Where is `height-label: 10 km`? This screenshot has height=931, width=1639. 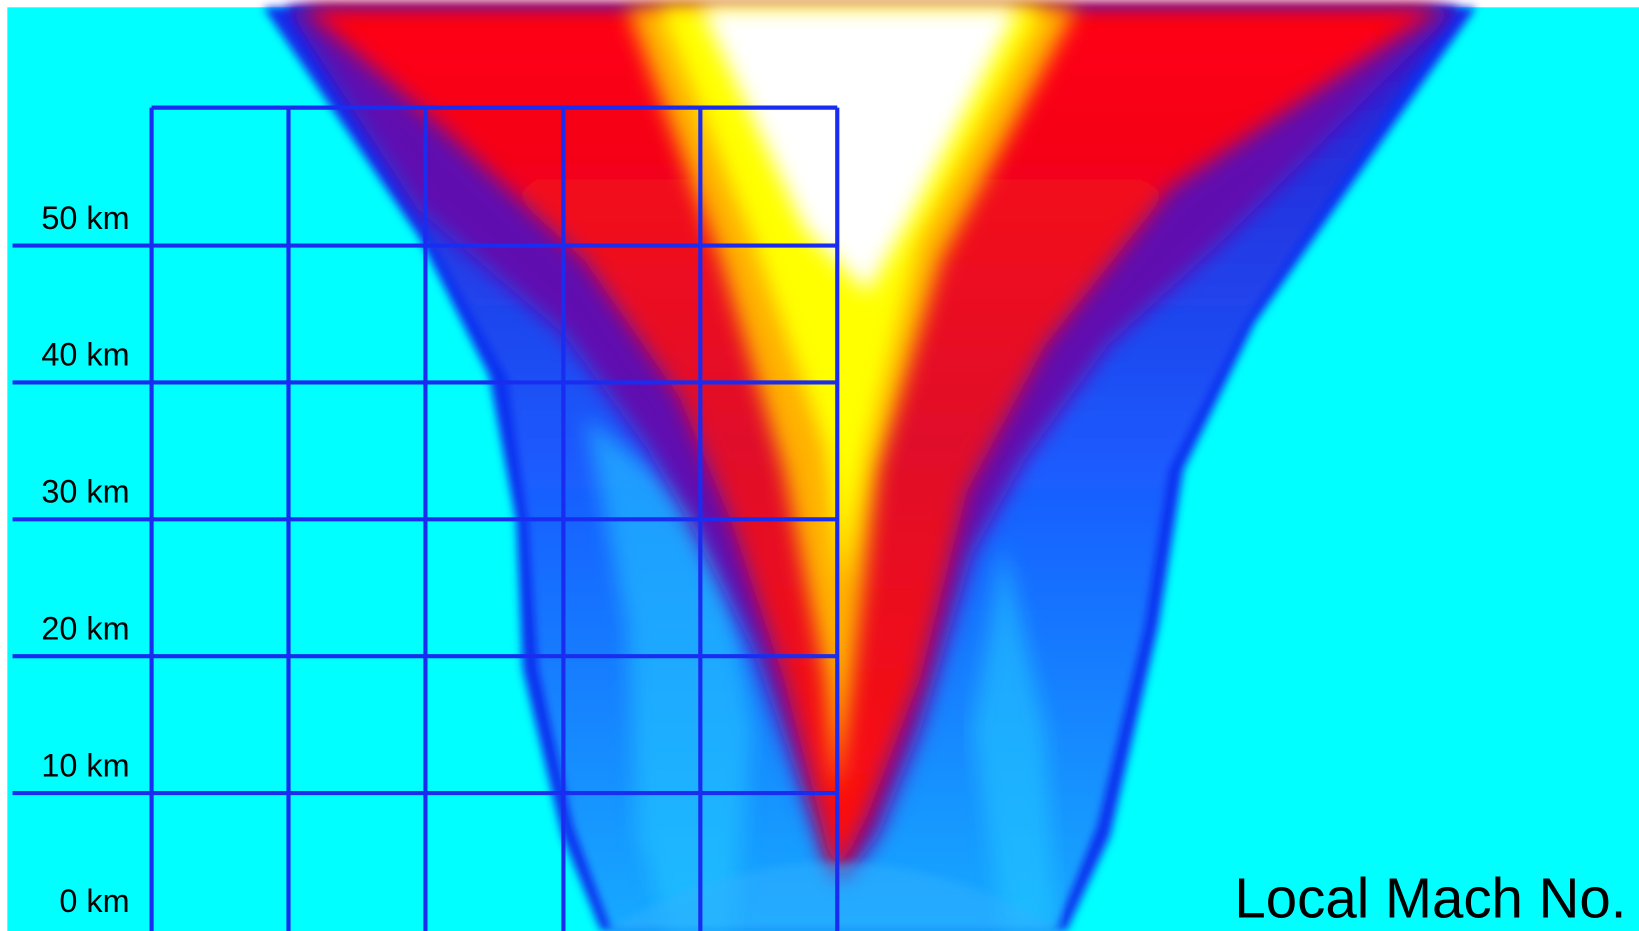 height-label: 10 km is located at coordinates (85, 765).